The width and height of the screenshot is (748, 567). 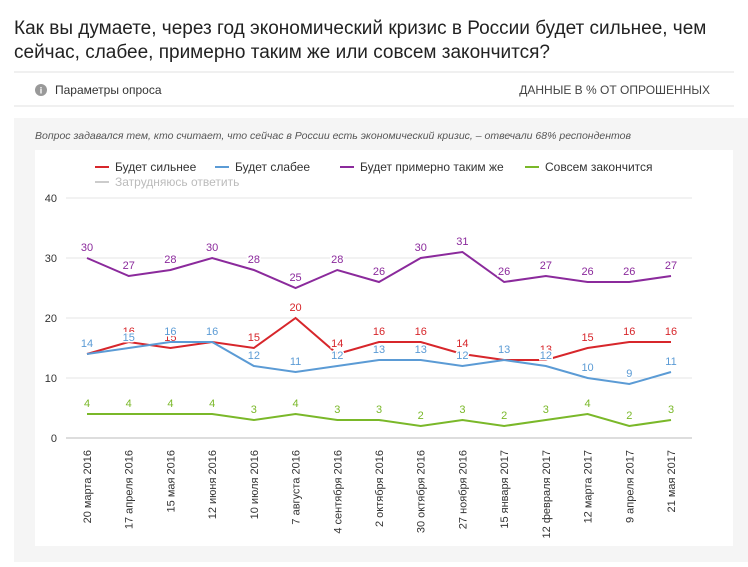 What do you see at coordinates (380, 488) in the screenshot?
I see `x-tick-label: 2 октября 2016` at bounding box center [380, 488].